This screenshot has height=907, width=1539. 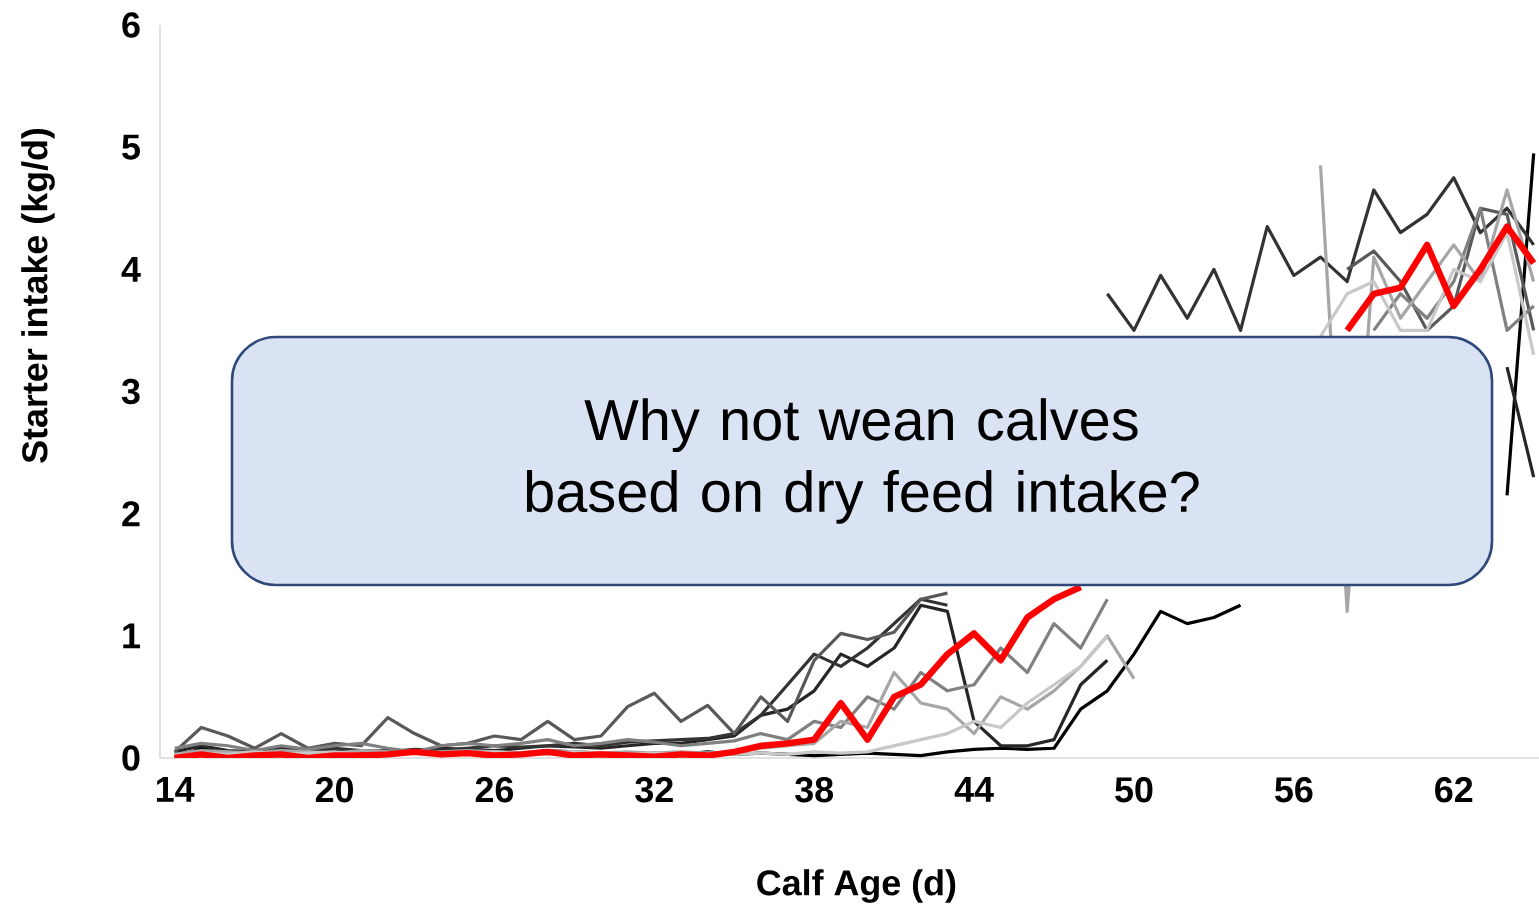 I want to click on y-axis-title: Starter intake (kg/d), so click(x=38, y=295).